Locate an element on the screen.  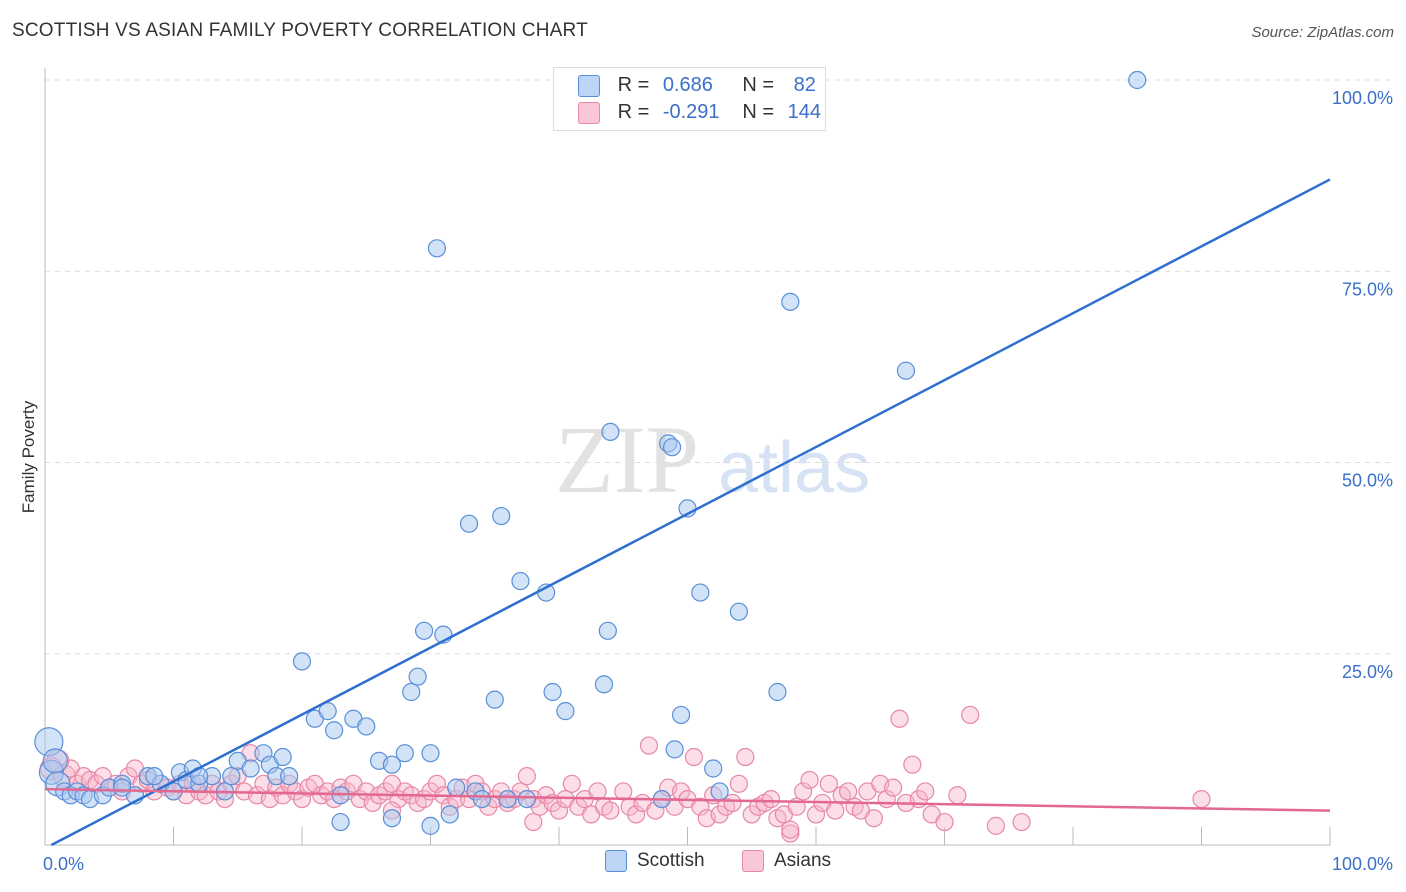
series-legend-scottish: Scottish is located at coordinates (655, 861).